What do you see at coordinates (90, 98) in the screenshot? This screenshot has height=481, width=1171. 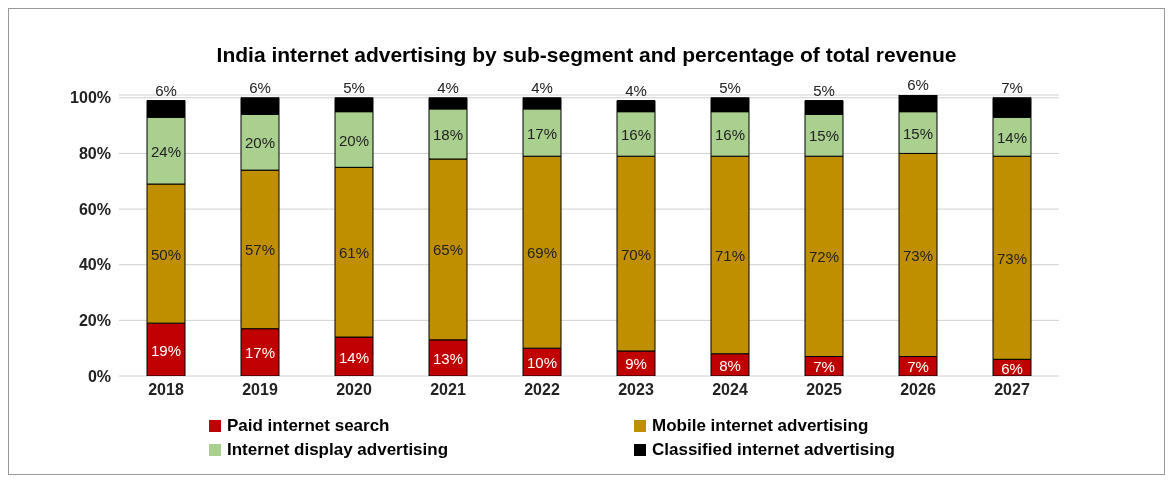 I see `y-tick-label: 100%` at bounding box center [90, 98].